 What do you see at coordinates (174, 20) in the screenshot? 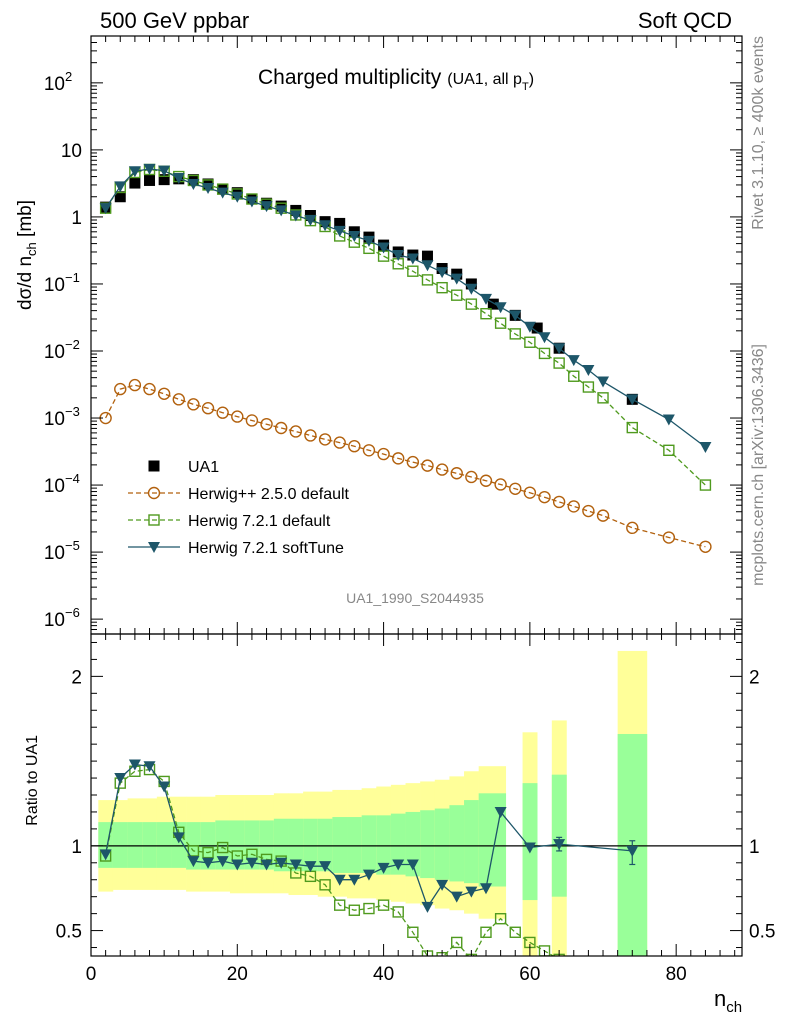
I see `header-left: 500 GeV ppbar` at bounding box center [174, 20].